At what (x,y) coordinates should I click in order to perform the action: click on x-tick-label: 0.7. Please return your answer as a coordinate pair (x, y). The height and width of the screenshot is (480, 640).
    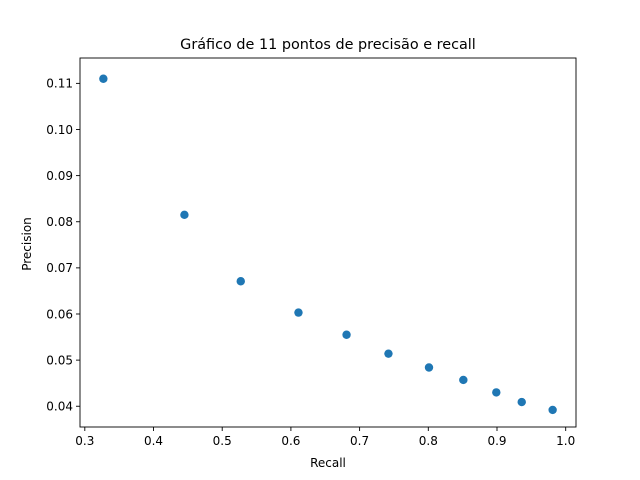
    Looking at the image, I should click on (359, 441).